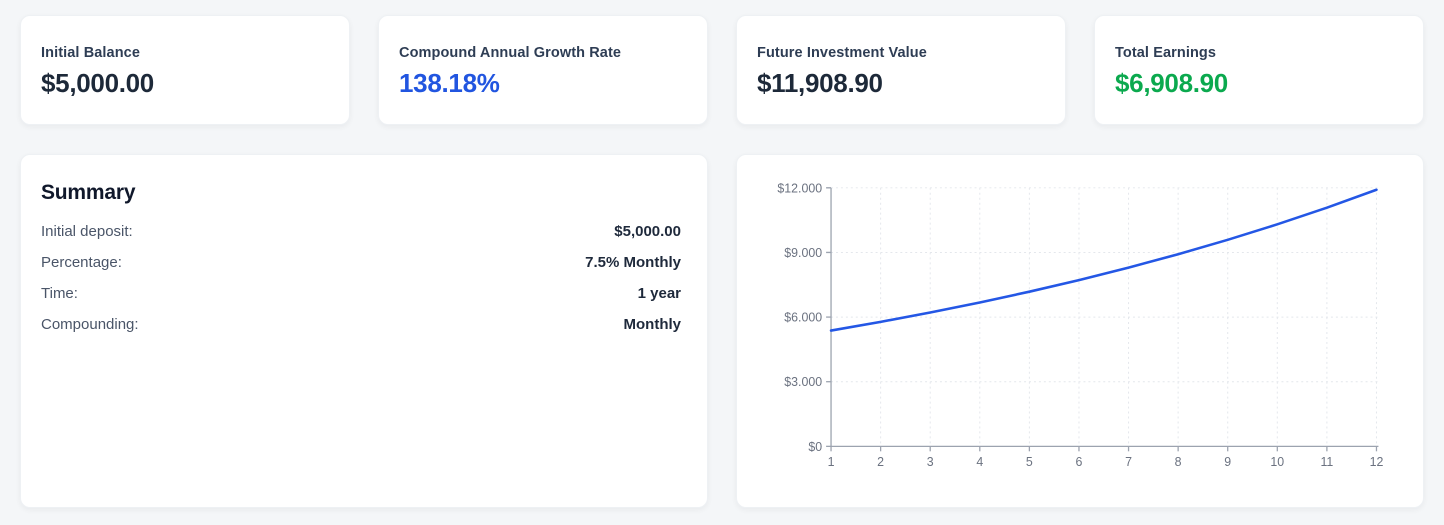 The width and height of the screenshot is (1444, 525). Describe the element at coordinates (831, 462) in the screenshot. I see `svg-text: 1` at that location.